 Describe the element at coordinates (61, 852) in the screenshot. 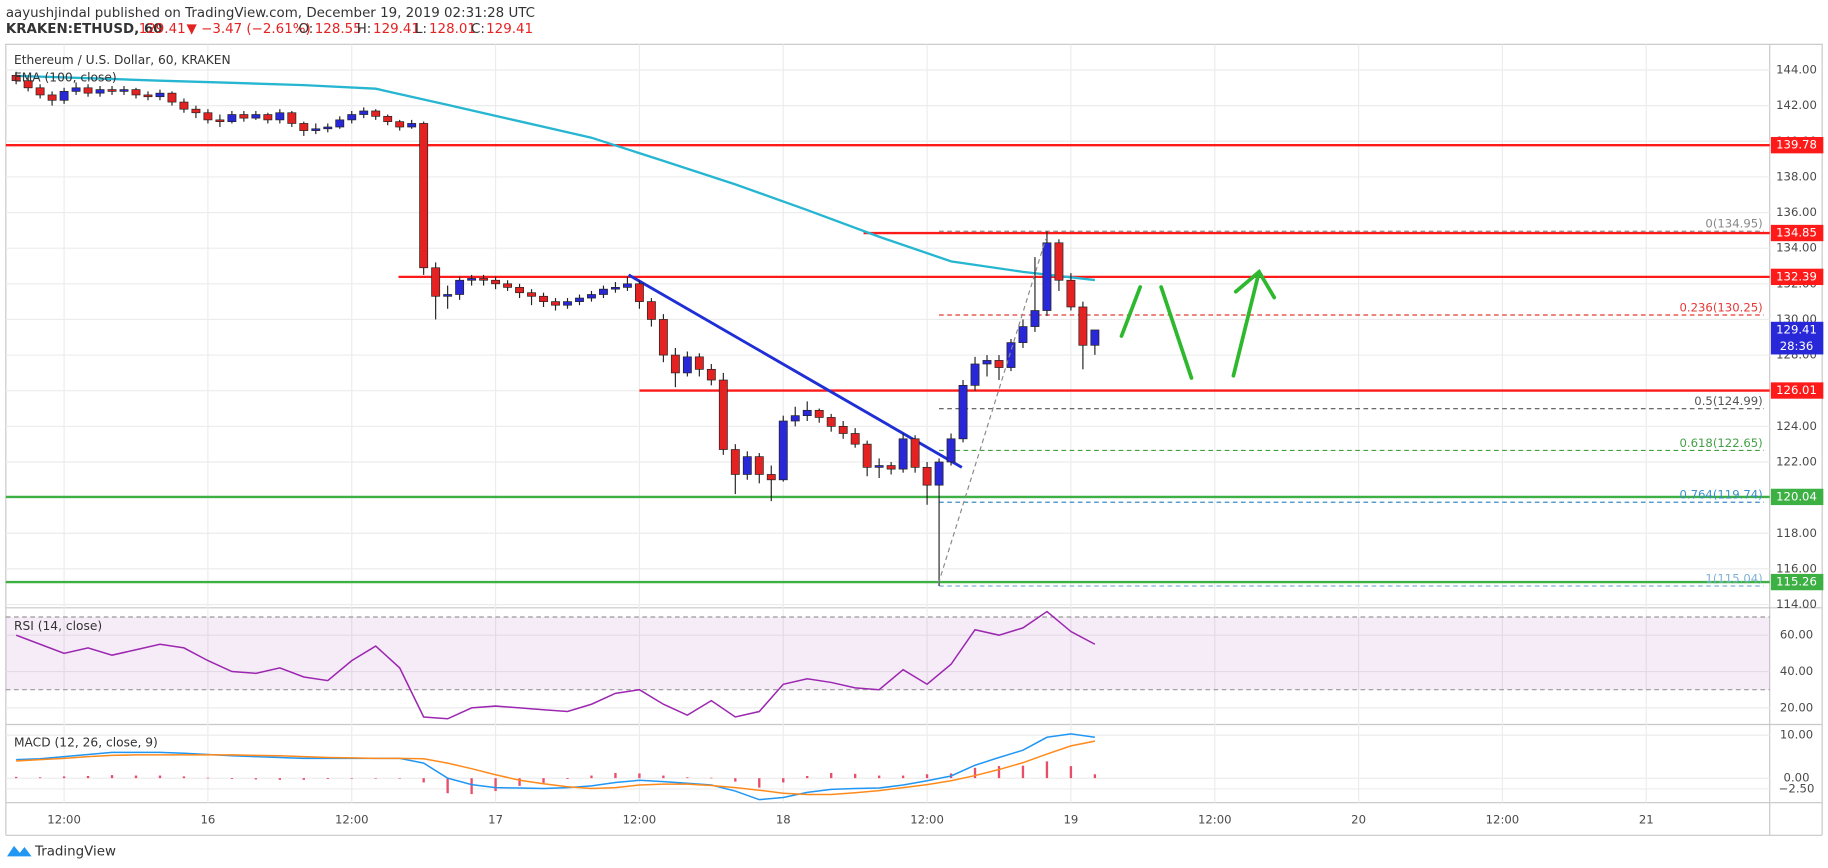

I see `footer: TradingView` at that location.